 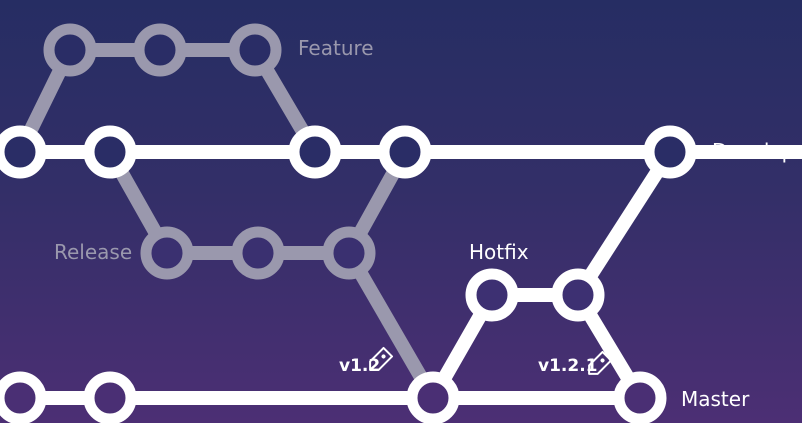 What do you see at coordinates (359, 366) in the screenshot?
I see `version-tag-label: v1.2` at bounding box center [359, 366].